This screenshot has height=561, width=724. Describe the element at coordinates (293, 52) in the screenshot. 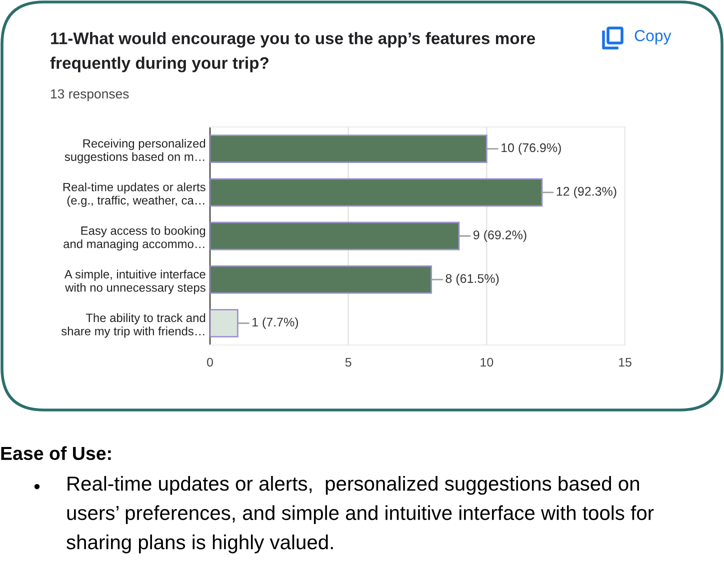

I see `chart-title: 11-What would encourage you to use the app’s features more frequently during your trip?` at that location.